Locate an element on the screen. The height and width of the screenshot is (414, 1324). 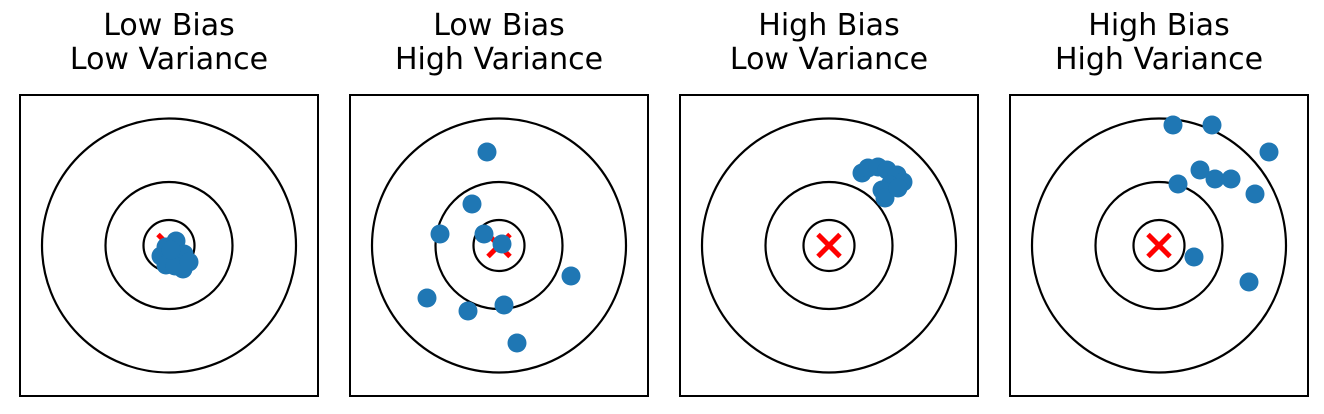
panel-title: High Bias Low Variance is located at coordinates (829, 43).